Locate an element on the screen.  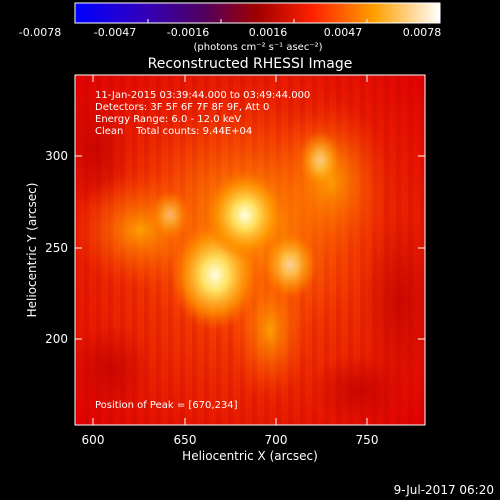
y-axis-label: Heliocentric Y (arcsec) is located at coordinates (32, 250).